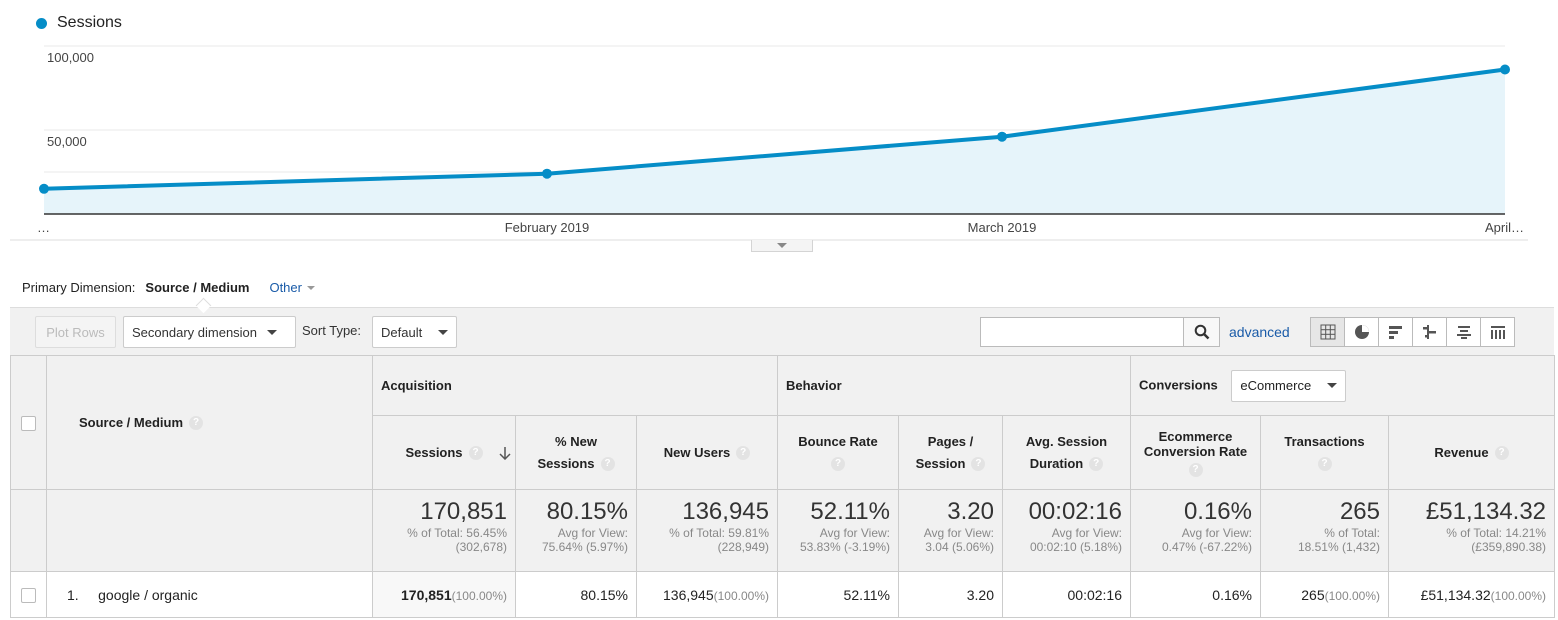  Describe the element at coordinates (1056, 463) in the screenshot. I see `duration-line2: Duration` at that location.